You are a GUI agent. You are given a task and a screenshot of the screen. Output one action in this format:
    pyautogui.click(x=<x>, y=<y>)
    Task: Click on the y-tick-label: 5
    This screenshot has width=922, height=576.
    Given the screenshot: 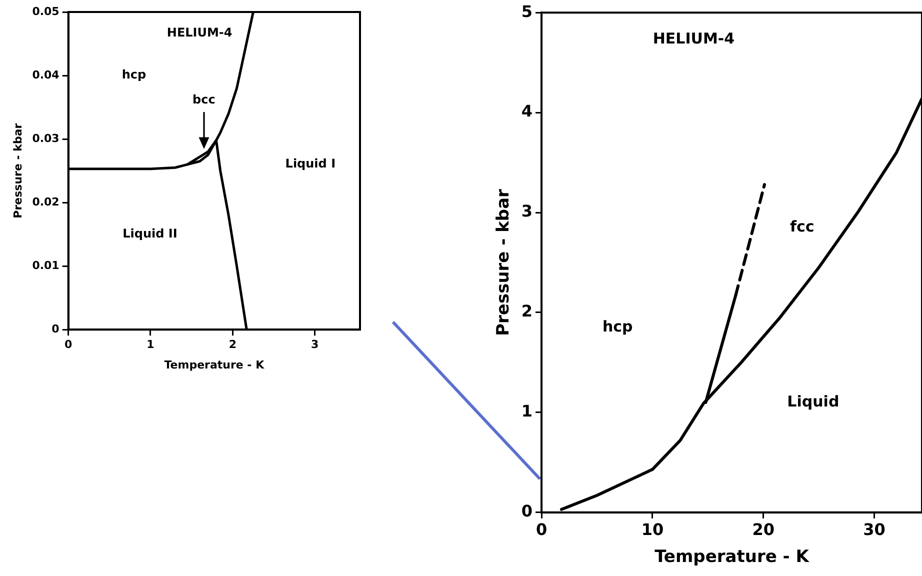 What is the action you would take?
    pyautogui.click(x=527, y=11)
    